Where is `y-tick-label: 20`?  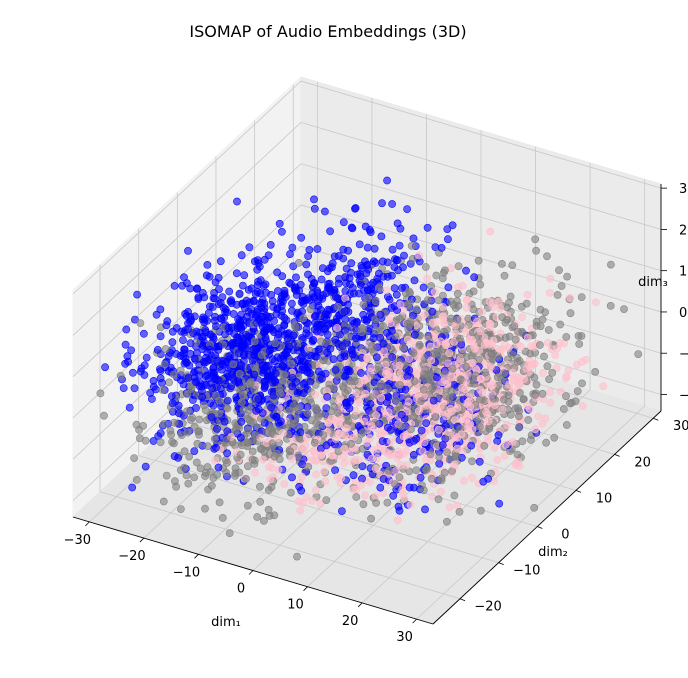 y-tick-label: 20 is located at coordinates (642, 462).